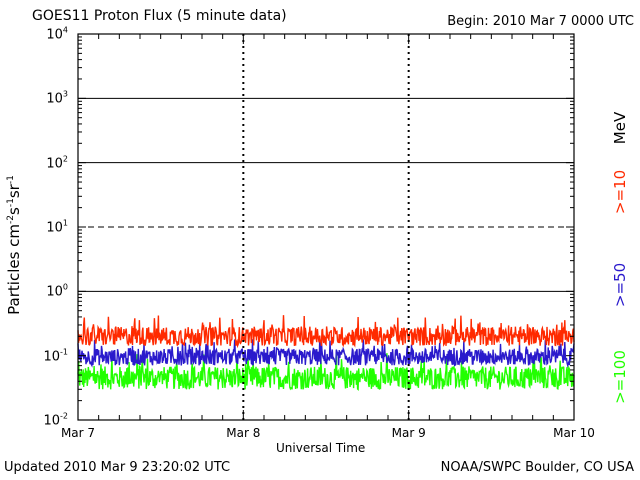  I want to click on y-tick-label: 10⁰, so click(57, 291).